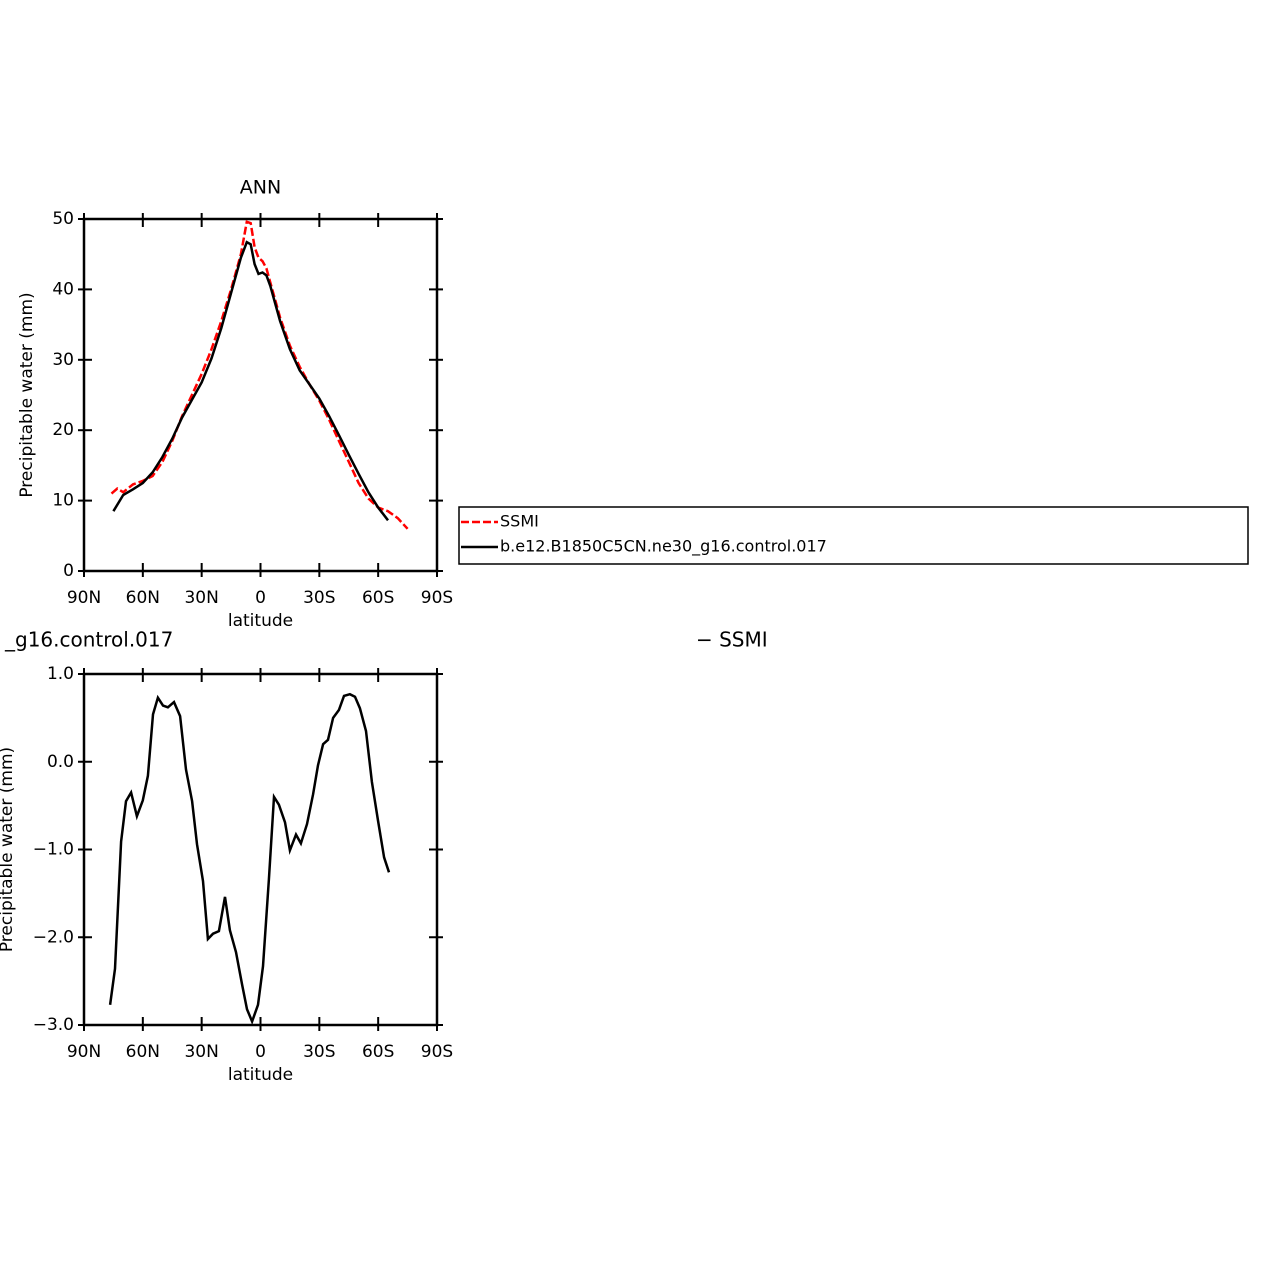 The image size is (1267, 1263). Describe the element at coordinates (53, 850) in the screenshot. I see `y-tick-label: −1.0` at that location.